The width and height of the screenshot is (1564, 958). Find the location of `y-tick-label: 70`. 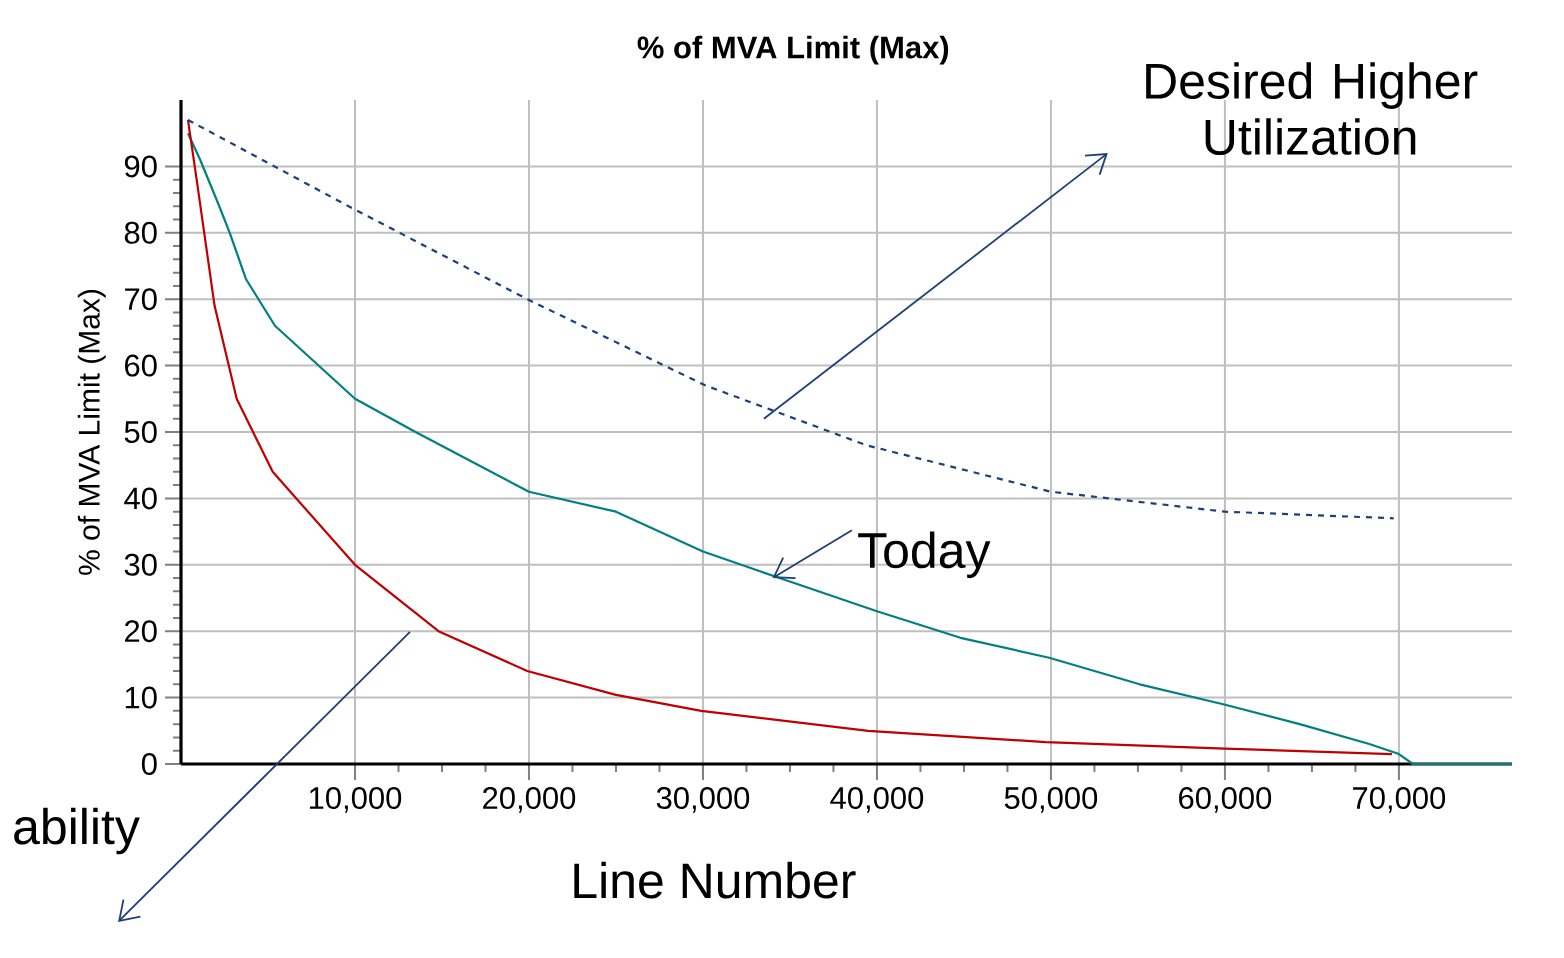

y-tick-label: 70 is located at coordinates (141, 299).